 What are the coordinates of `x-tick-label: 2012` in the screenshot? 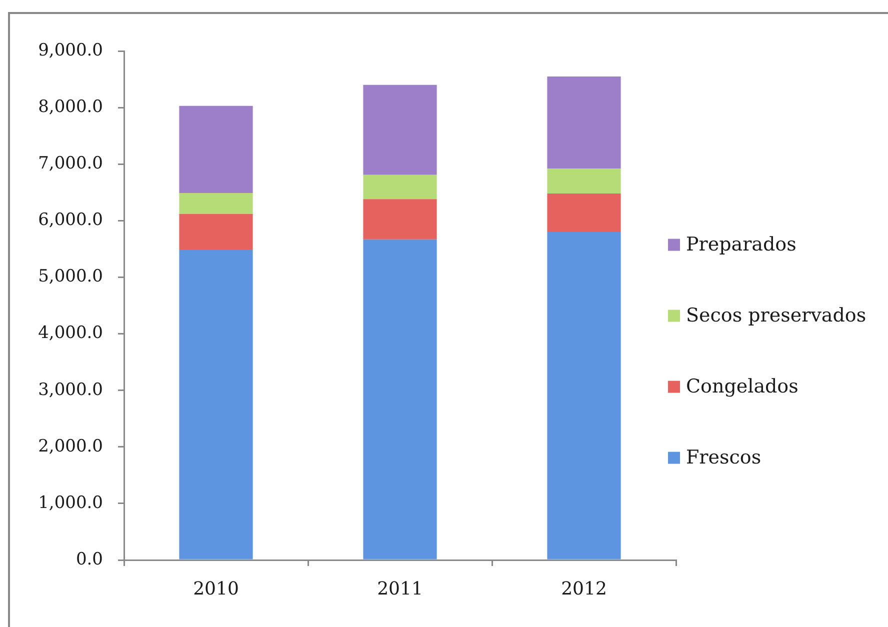 It's located at (584, 589).